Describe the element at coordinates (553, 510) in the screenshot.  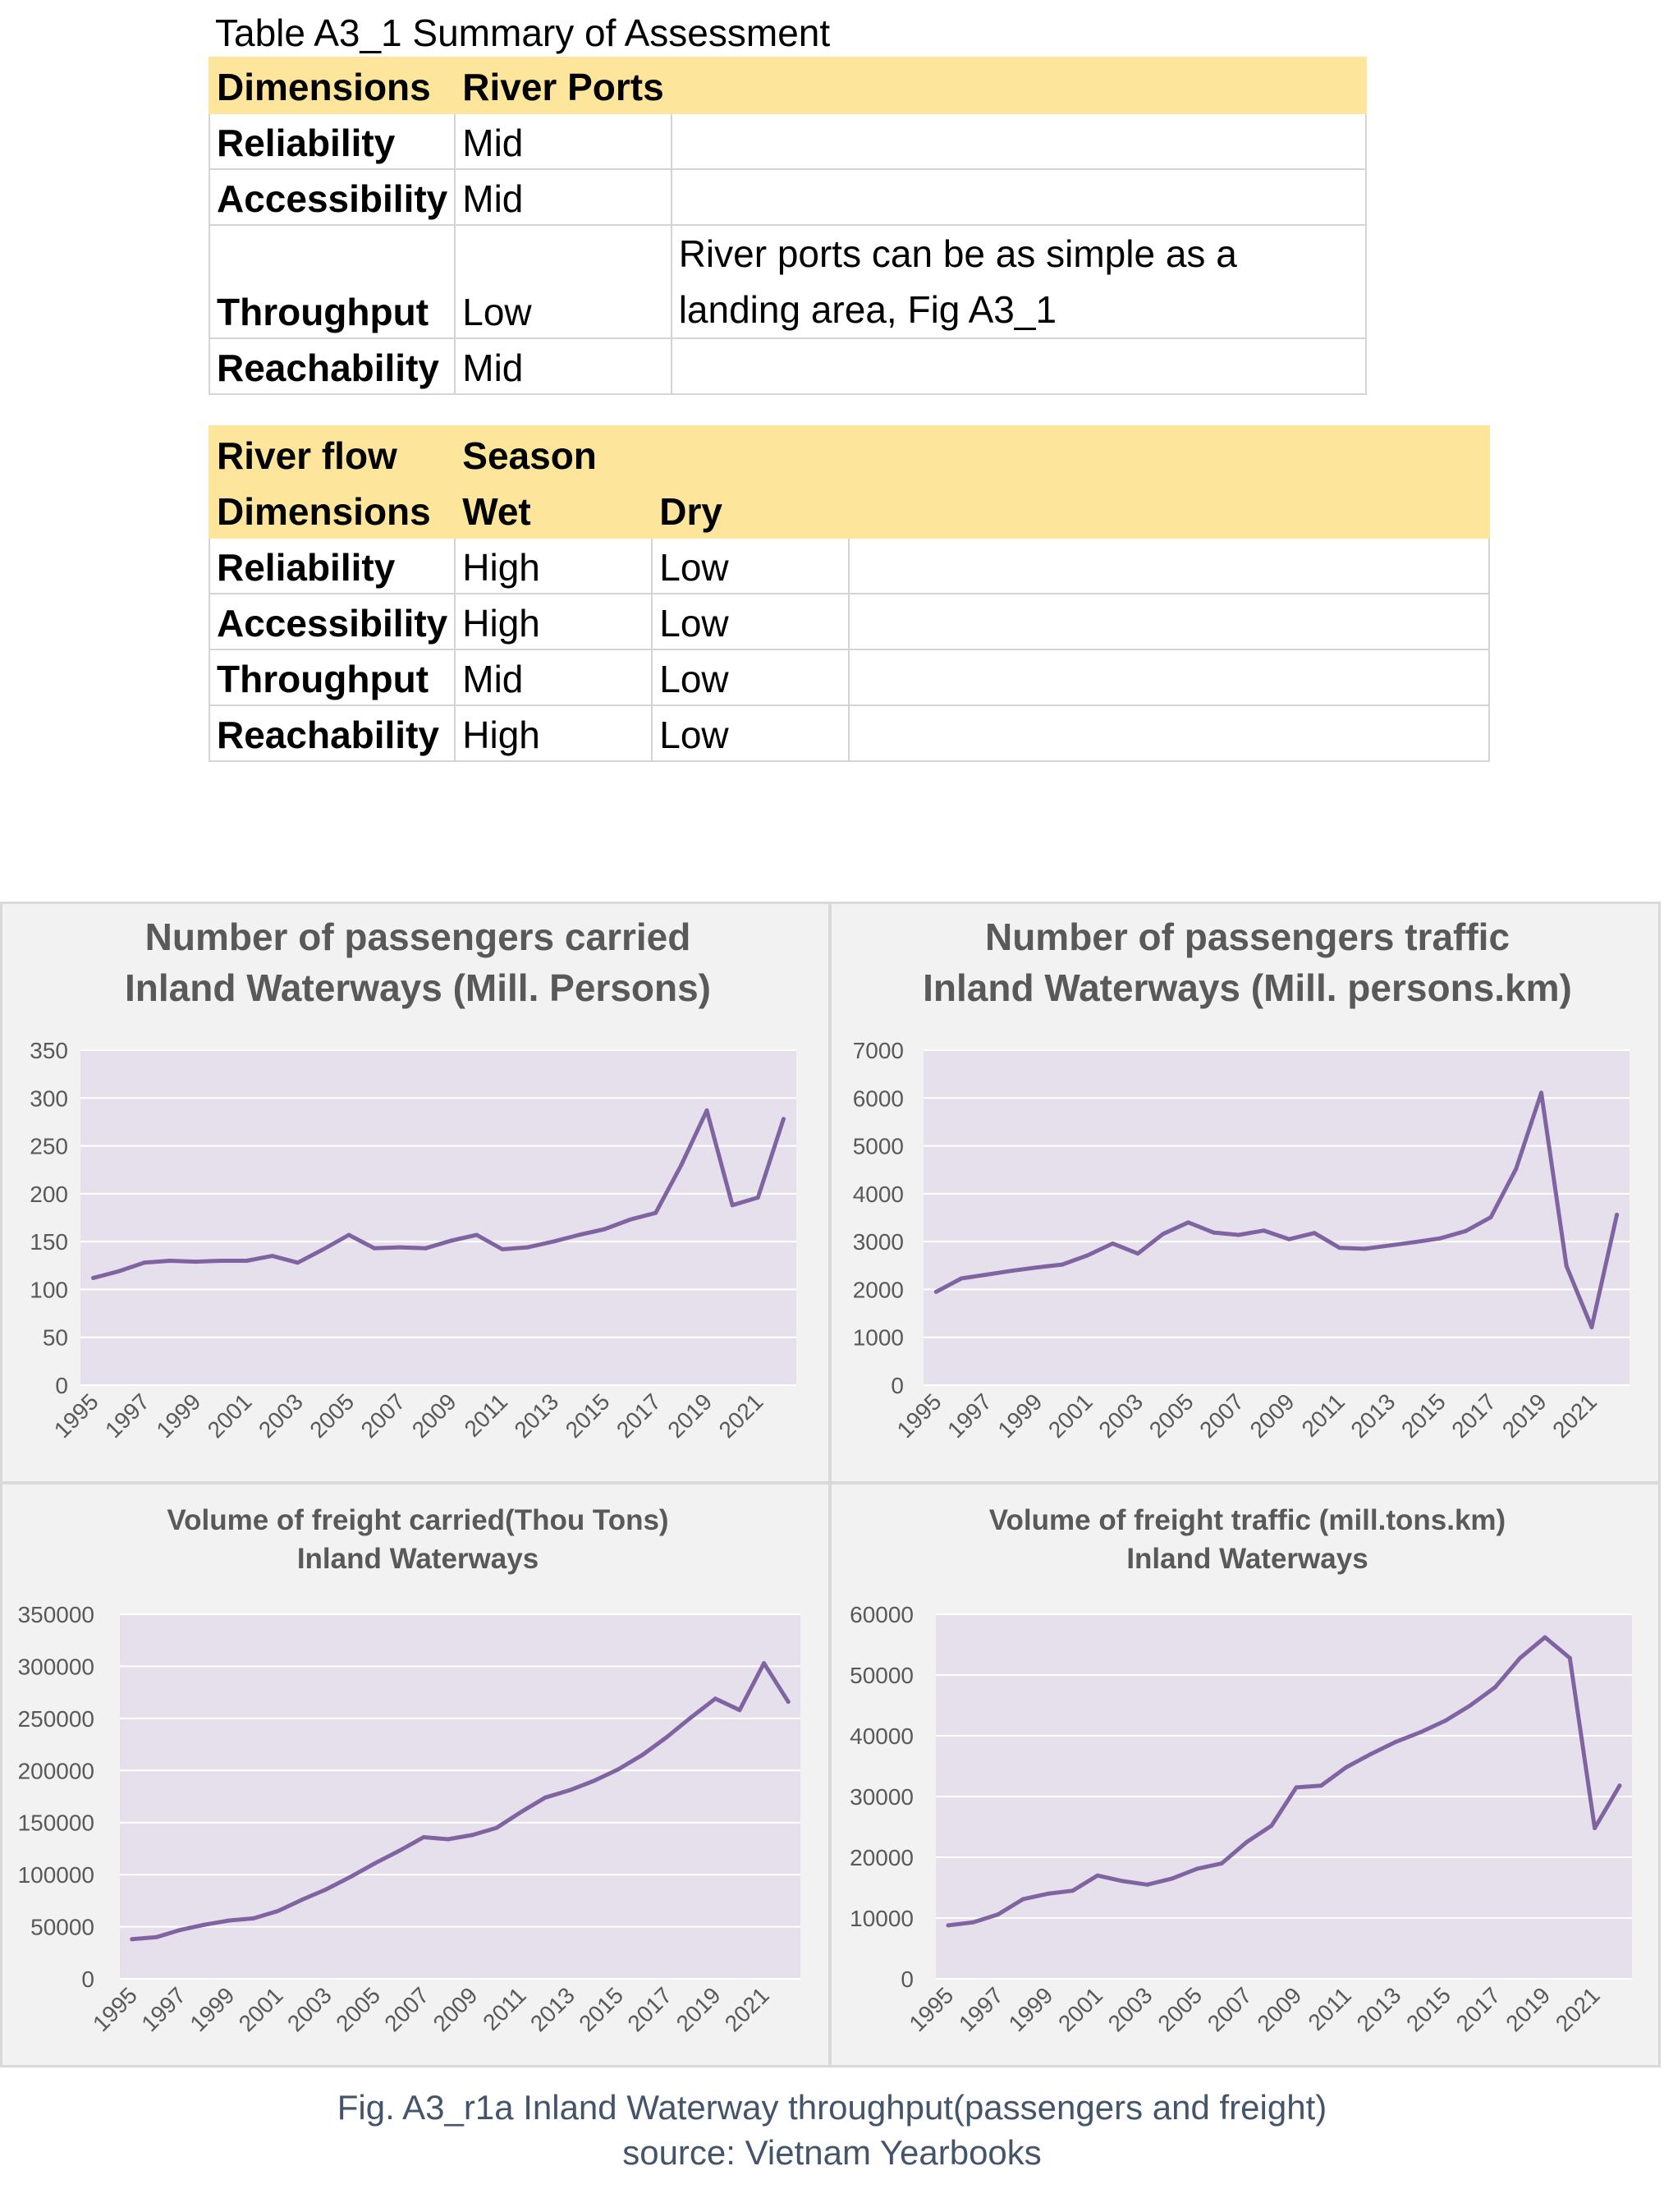
I see `header-wet: Wet` at that location.